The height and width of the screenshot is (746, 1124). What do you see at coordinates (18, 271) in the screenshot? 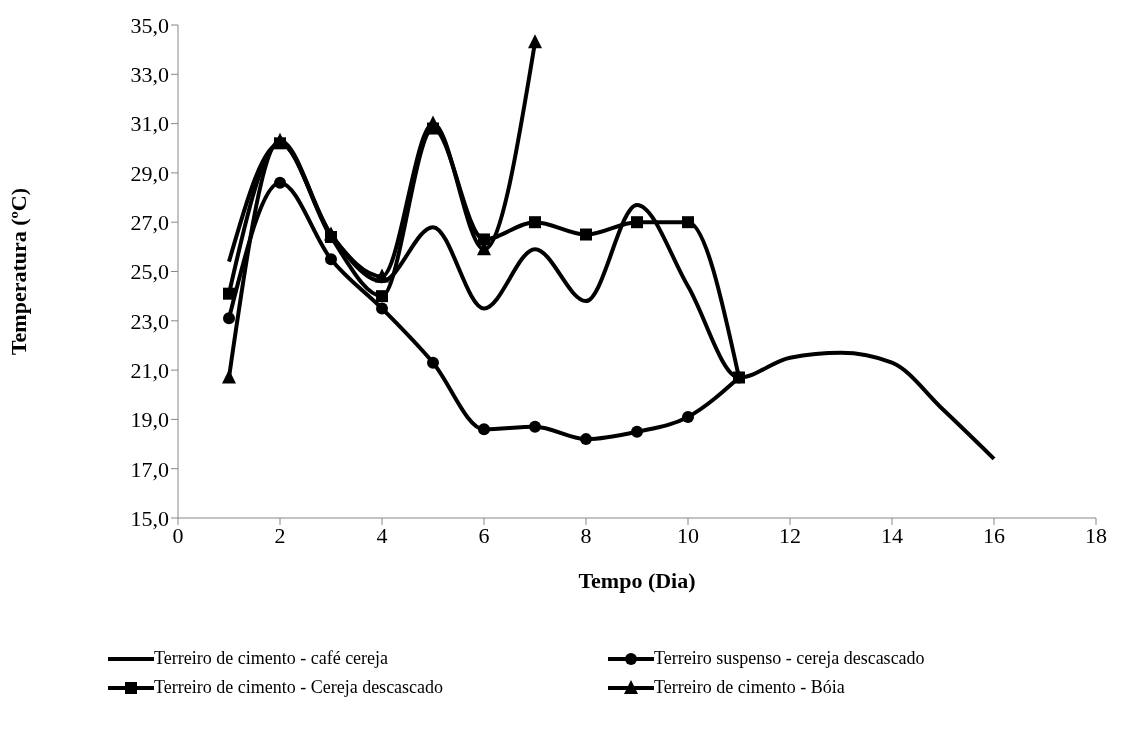
I see `y-axis-title: Temperatura (ºC)` at bounding box center [18, 271].